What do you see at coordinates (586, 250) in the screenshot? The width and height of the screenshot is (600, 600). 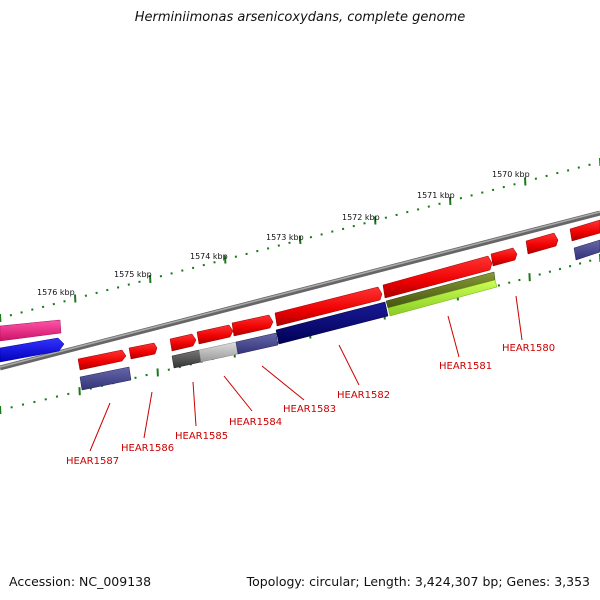 I see `gene-slate-right` at bounding box center [586, 250].